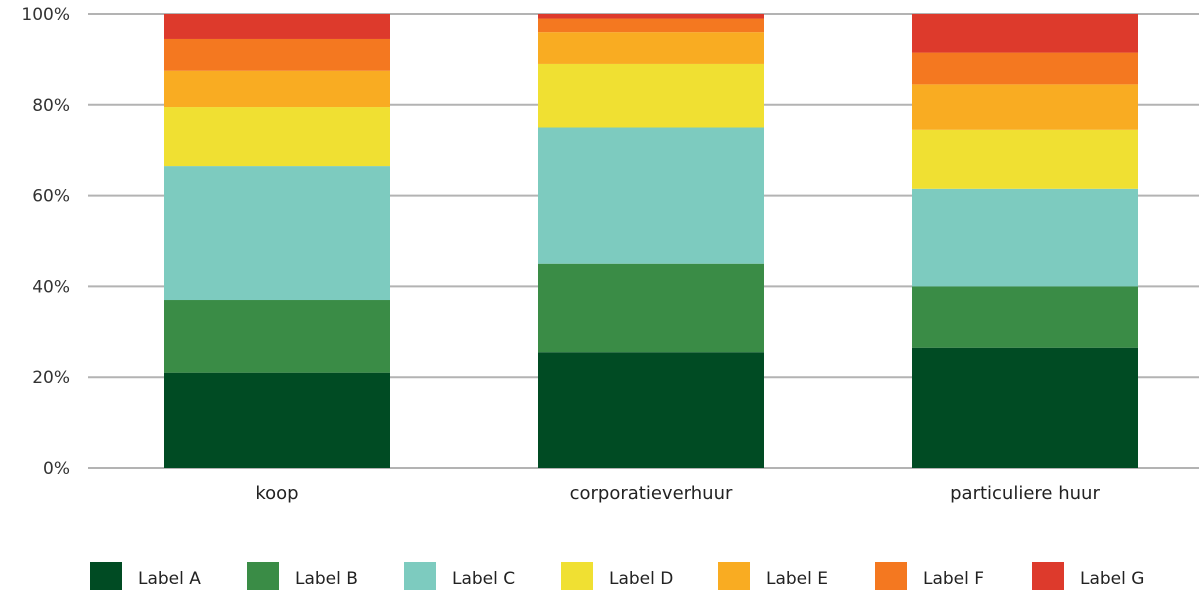 The height and width of the screenshot is (590, 1199). Describe the element at coordinates (326, 579) in the screenshot. I see `legend-label: Label B` at that location.